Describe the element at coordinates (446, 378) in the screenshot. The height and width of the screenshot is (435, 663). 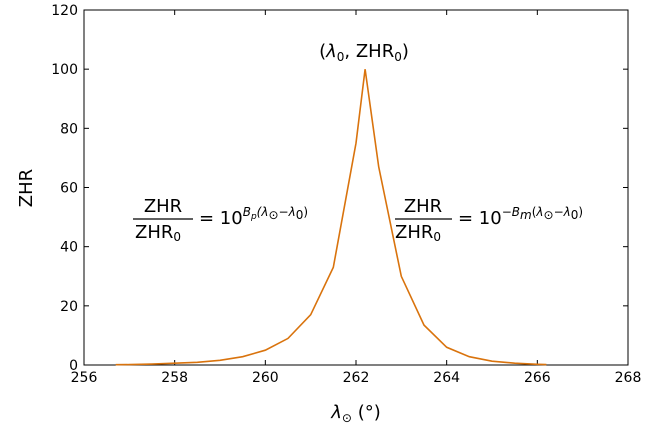
I see `x-tick-label: 264` at that location.